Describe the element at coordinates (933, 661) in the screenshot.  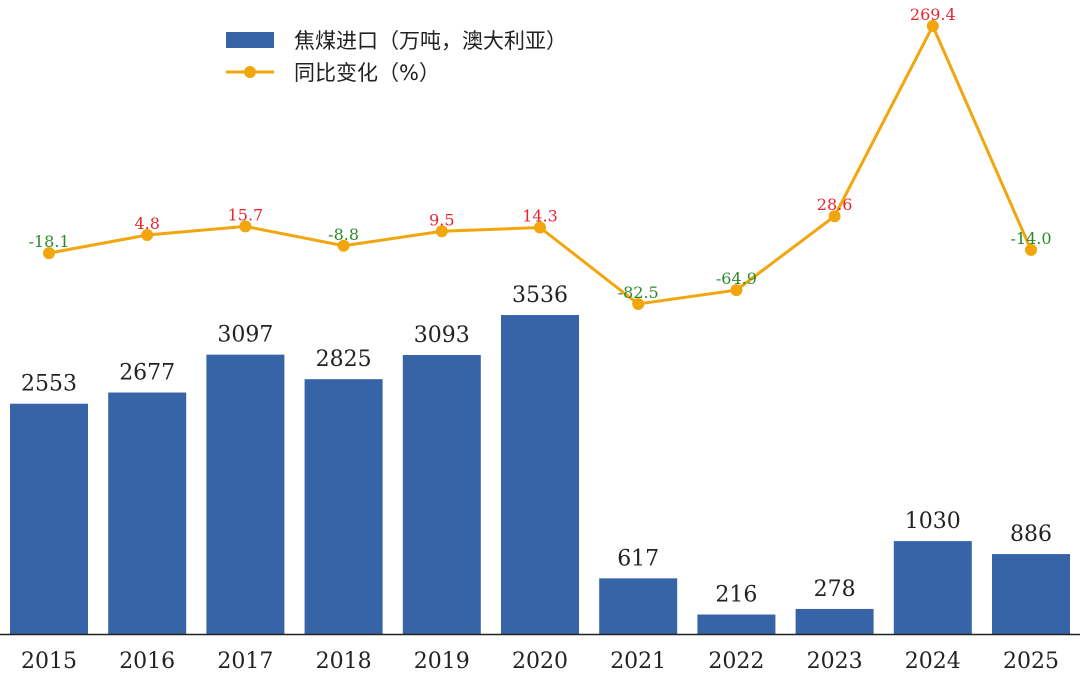
I see `x-tick-2024: 2024` at that location.